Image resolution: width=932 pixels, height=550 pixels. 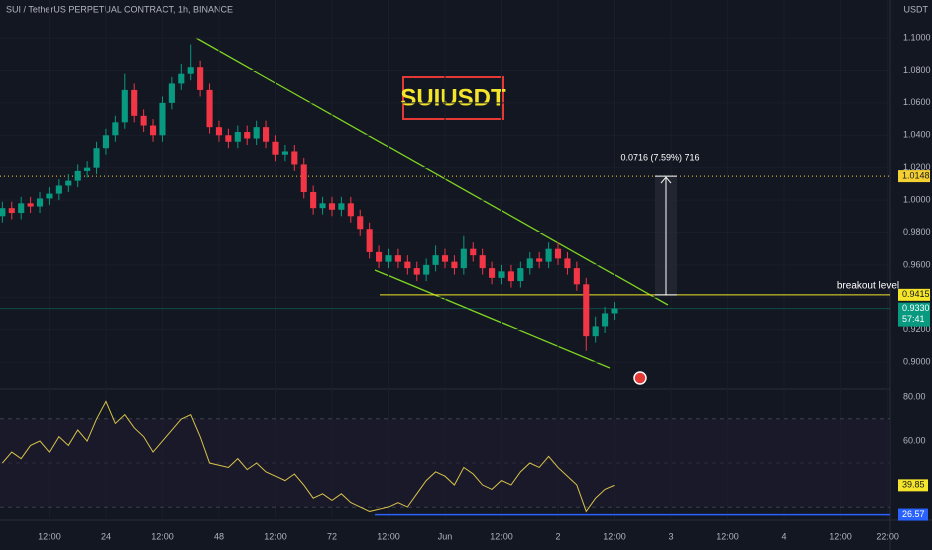 I want to click on y-tick-label: 1.0600, so click(x=917, y=102).